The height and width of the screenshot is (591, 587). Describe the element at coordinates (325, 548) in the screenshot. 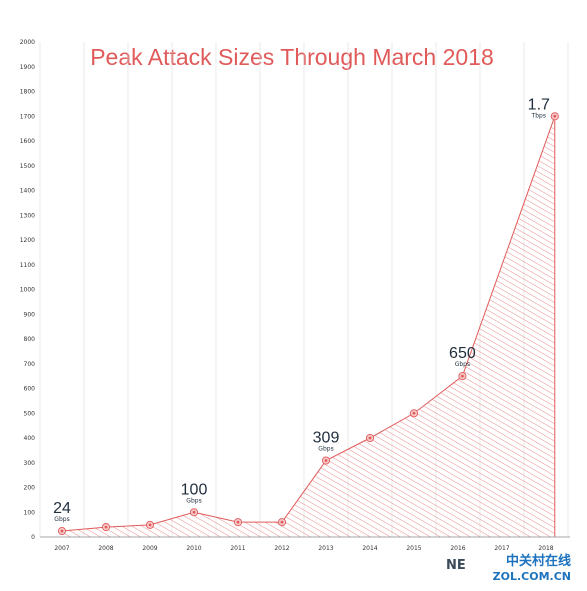

I see `x-tick-label: 2013` at that location.